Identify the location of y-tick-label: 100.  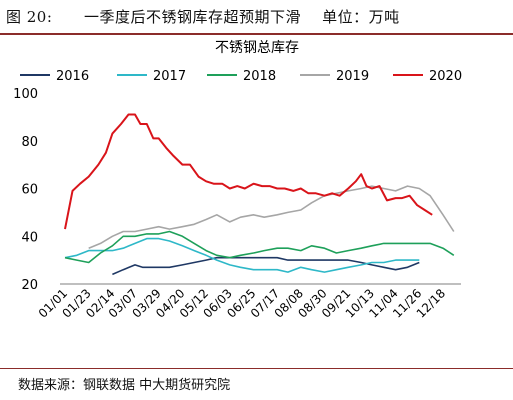
(25, 94).